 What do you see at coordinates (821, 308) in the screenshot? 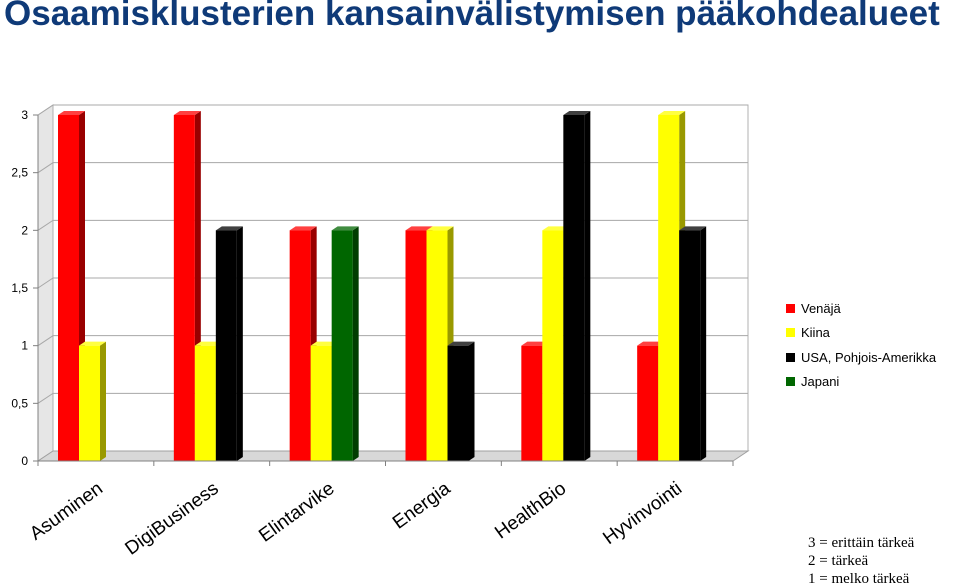
I see `legend-label: Venäjä` at bounding box center [821, 308].